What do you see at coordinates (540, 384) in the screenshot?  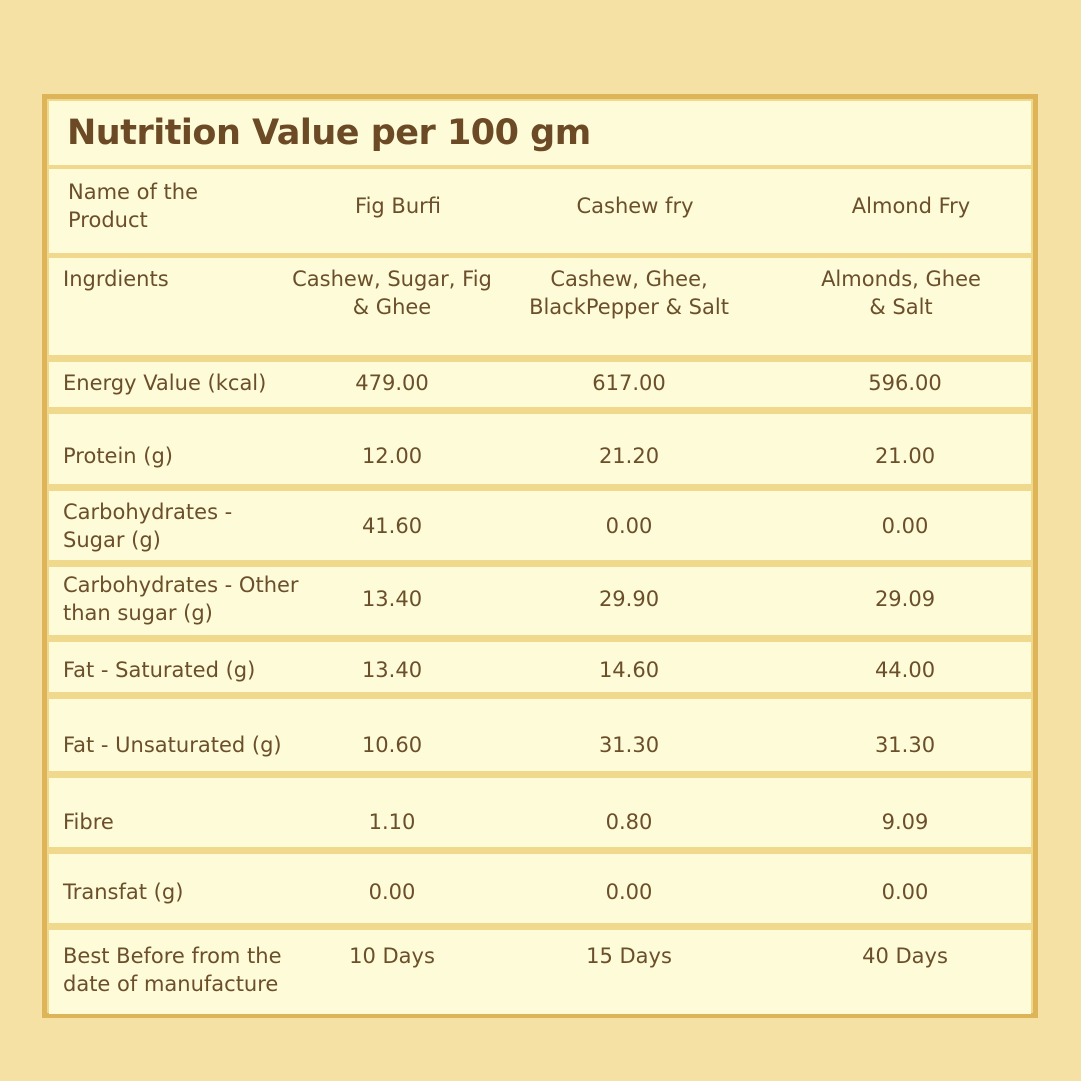 I see `table-row: Energy Value (kcal) 479.00 617.00 596.00` at bounding box center [540, 384].